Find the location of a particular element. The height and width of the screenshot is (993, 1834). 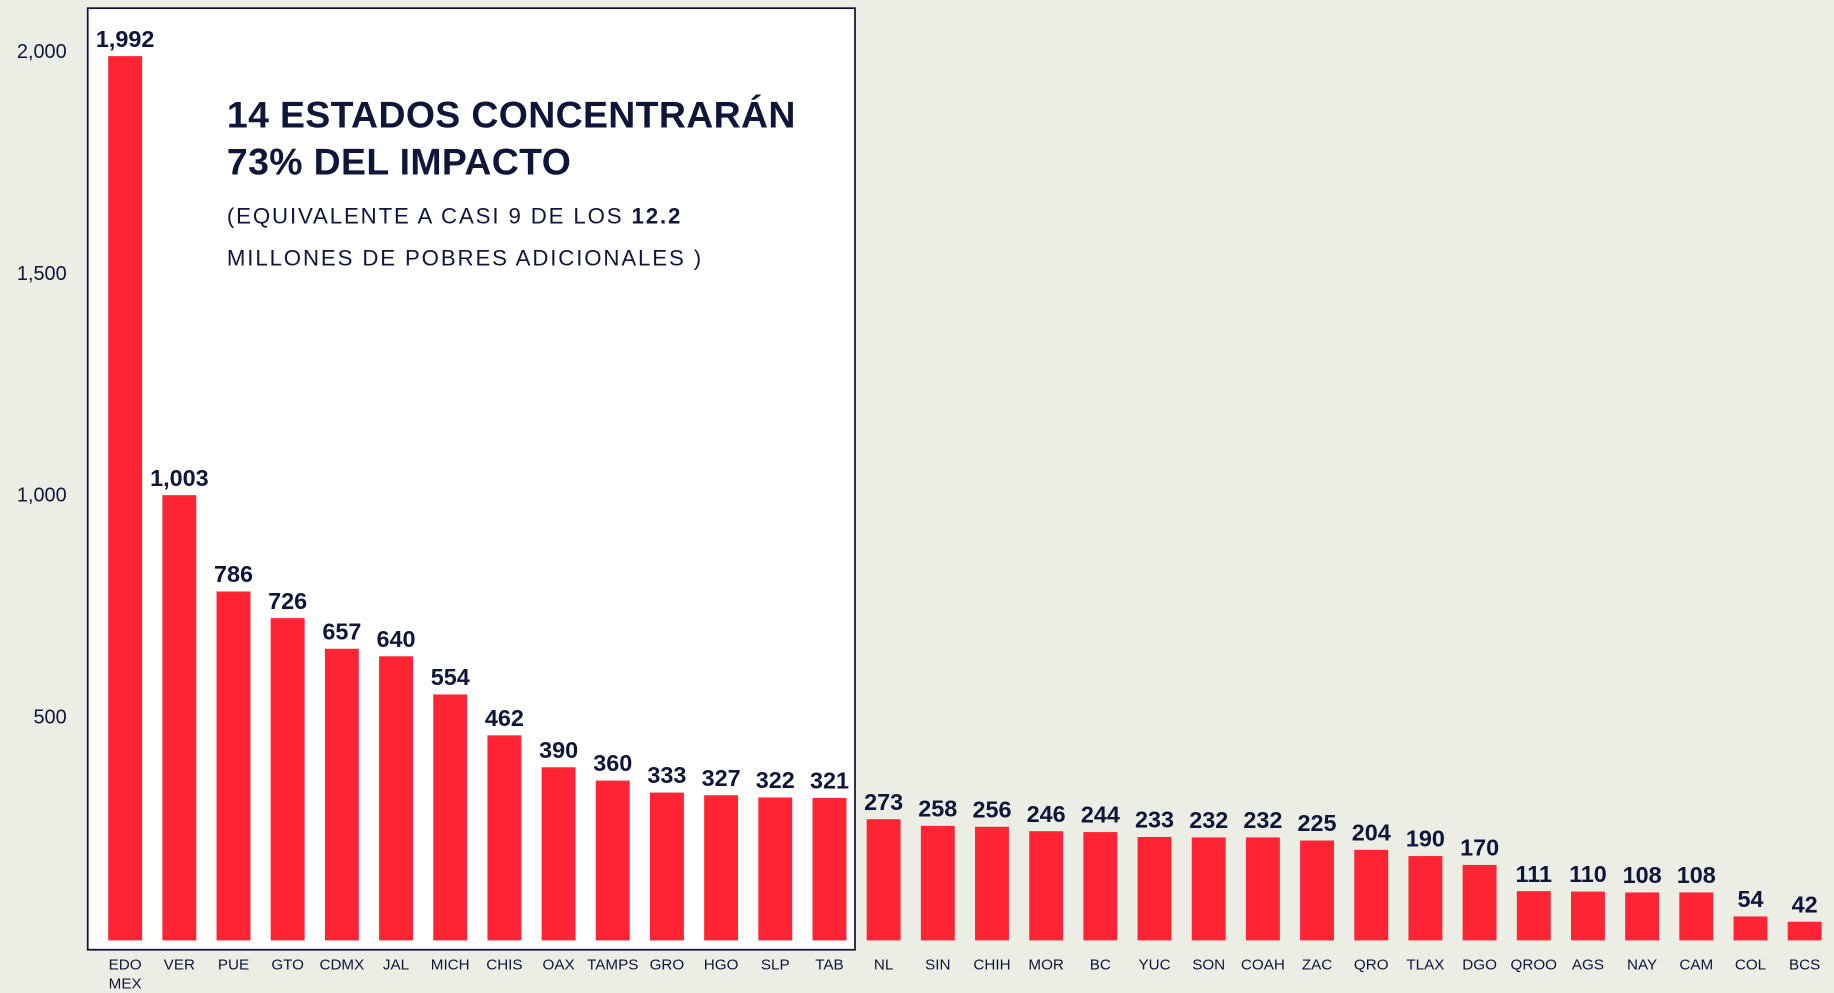

value-label: 54 is located at coordinates (1750, 899).